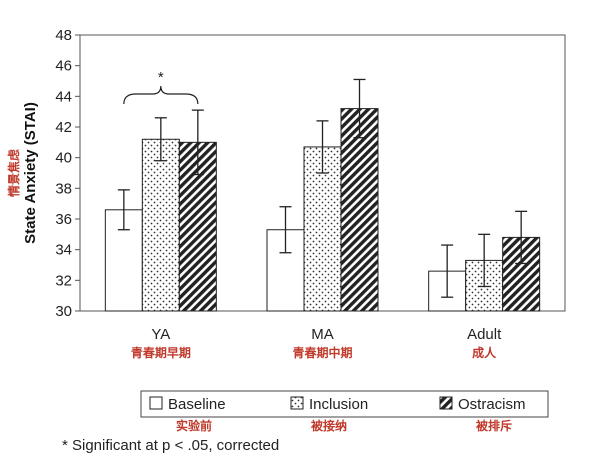  I want to click on legend-label-cn-baseline: 实验前, so click(194, 425).